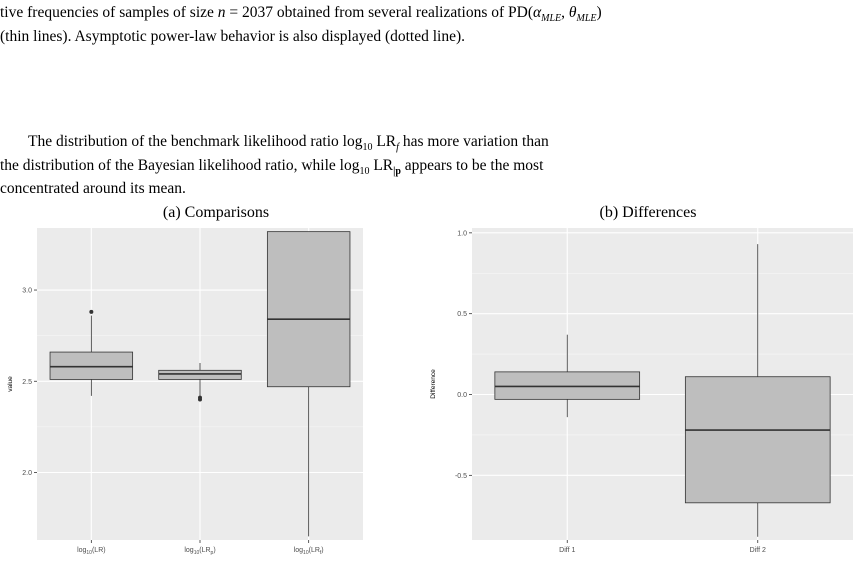  What do you see at coordinates (472, 165) in the screenshot?
I see `body-text: appears to be the most` at bounding box center [472, 165].